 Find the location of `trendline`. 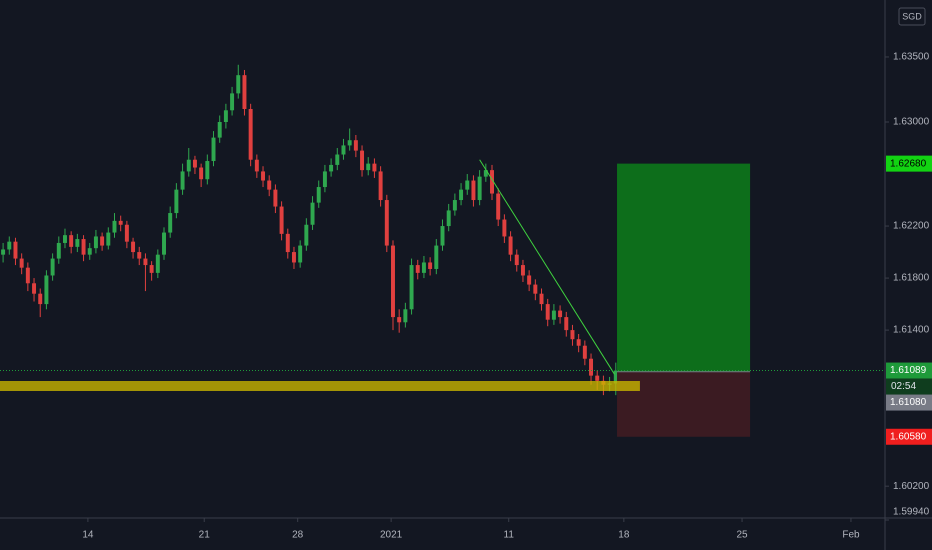

trendline is located at coordinates (547, 267).